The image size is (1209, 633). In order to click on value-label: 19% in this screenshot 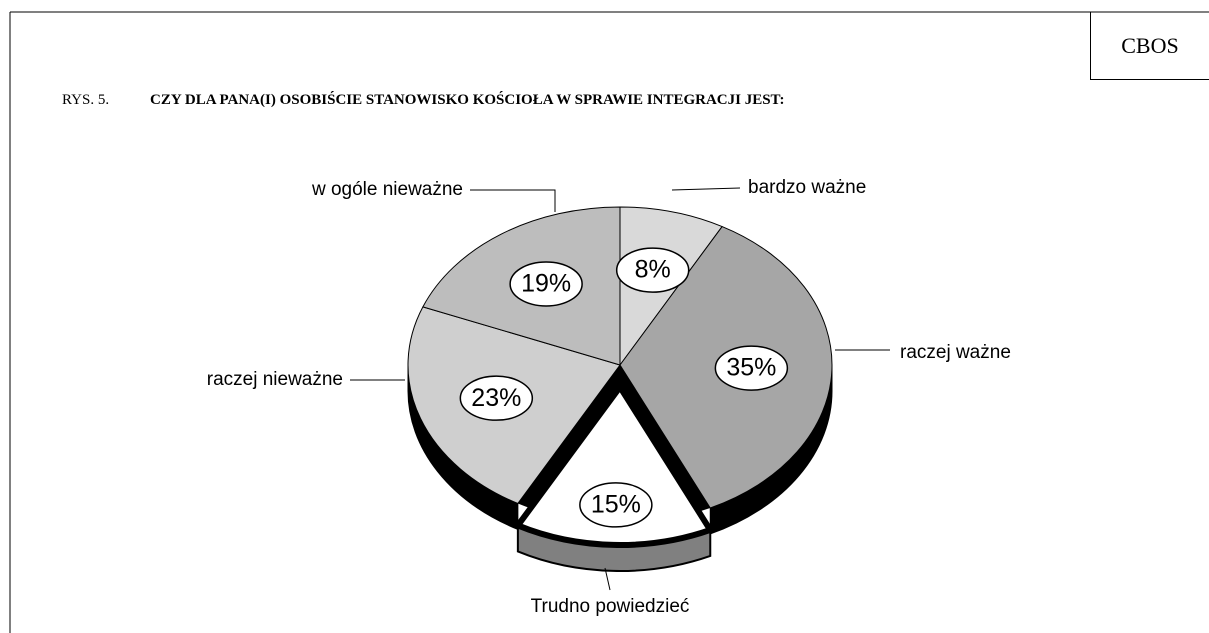, I will do `click(546, 284)`.